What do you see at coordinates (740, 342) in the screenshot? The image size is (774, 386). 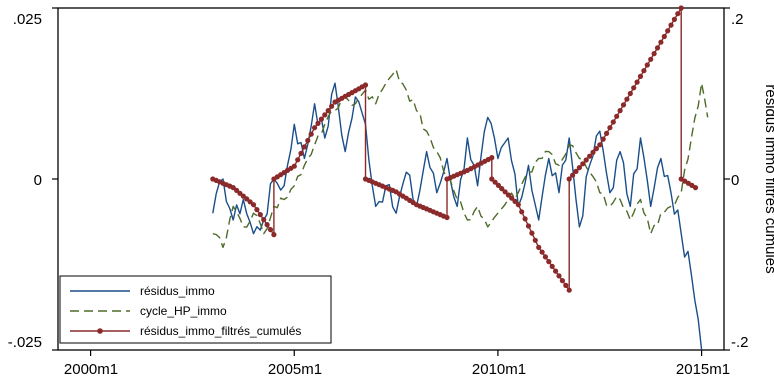 I see `y-right-tick-label: -.2` at bounding box center [740, 342].